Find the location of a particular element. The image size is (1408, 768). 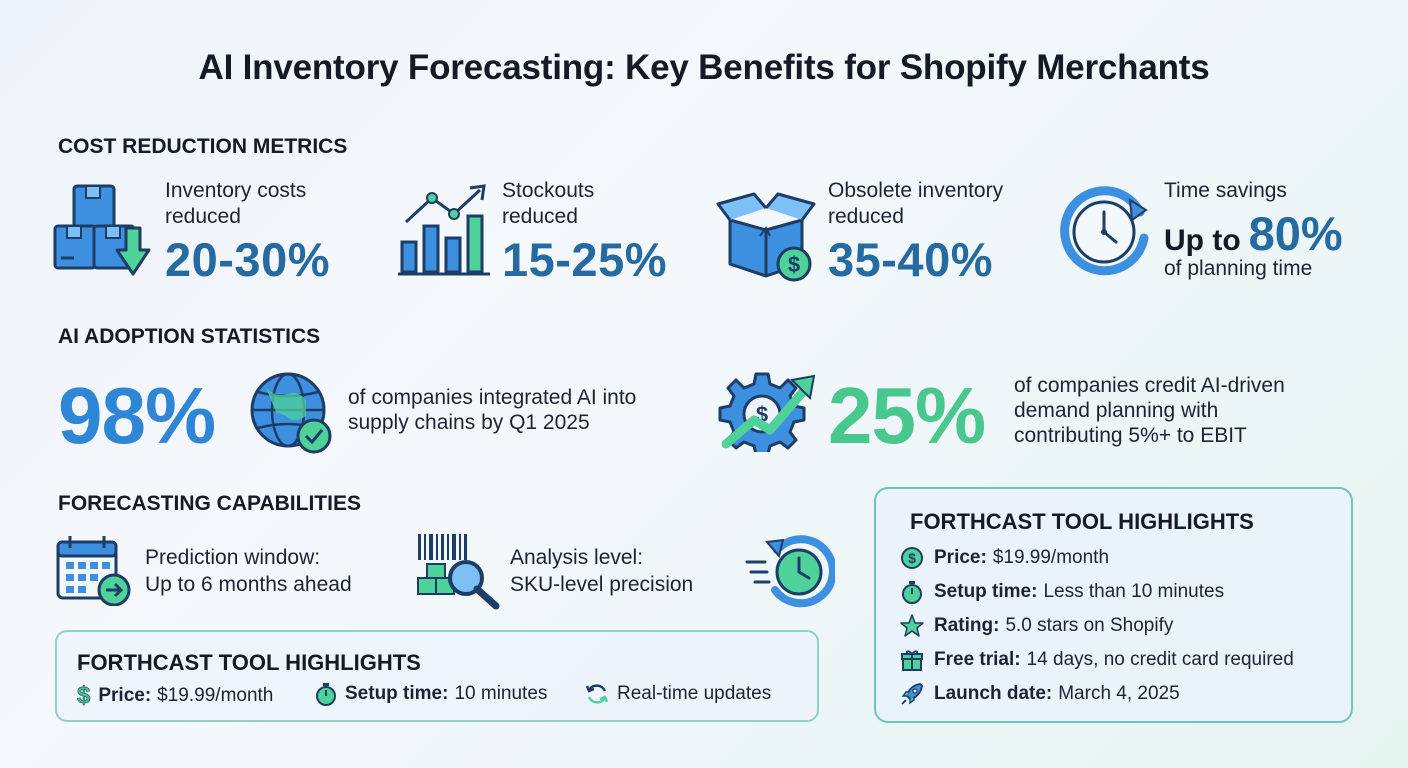

globe-check-icon is located at coordinates (291, 413).